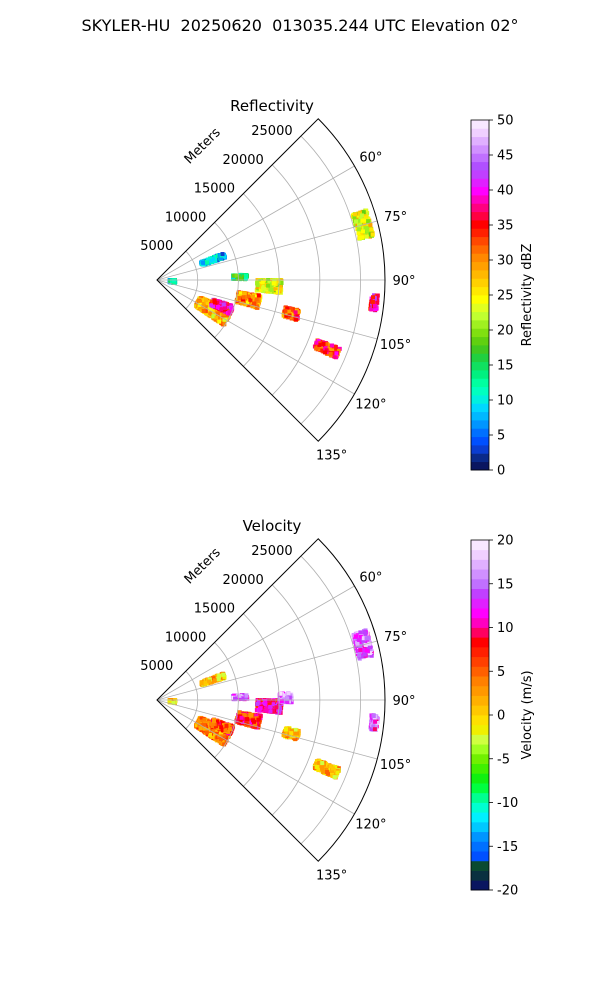  Describe the element at coordinates (505, 331) in the screenshot. I see `colorbar-tick-label: 20` at that location.